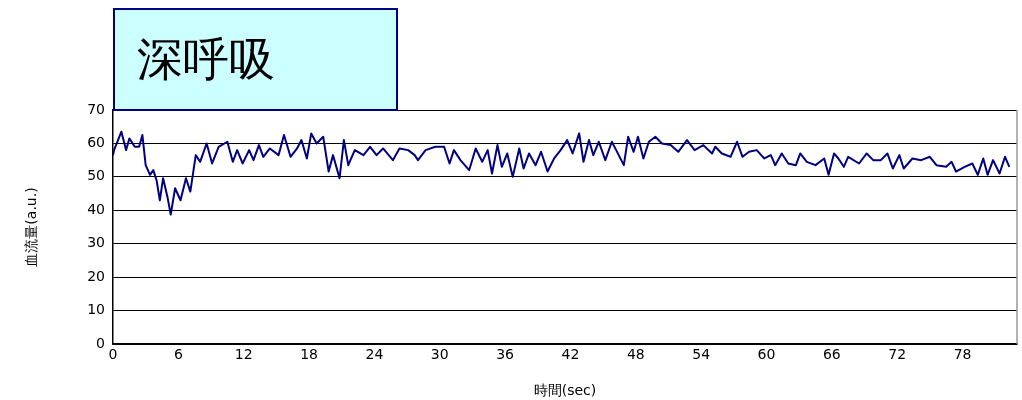 This screenshot has width=1022, height=400. Describe the element at coordinates (178, 354) in the screenshot. I see `x-tick-label: 6` at that location.